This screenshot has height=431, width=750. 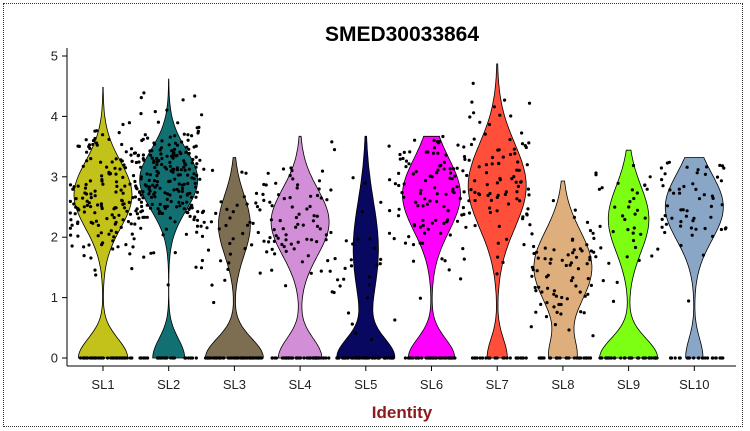 What do you see at coordinates (300, 247) in the screenshot?
I see `violin-SL4` at bounding box center [300, 247].